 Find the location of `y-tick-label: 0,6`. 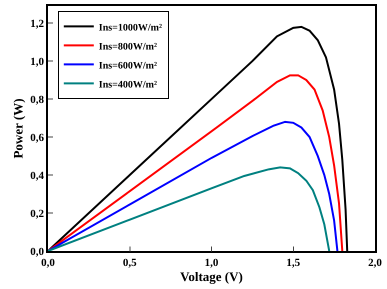

y-tick-label: 0,6 is located at coordinates (37, 138).